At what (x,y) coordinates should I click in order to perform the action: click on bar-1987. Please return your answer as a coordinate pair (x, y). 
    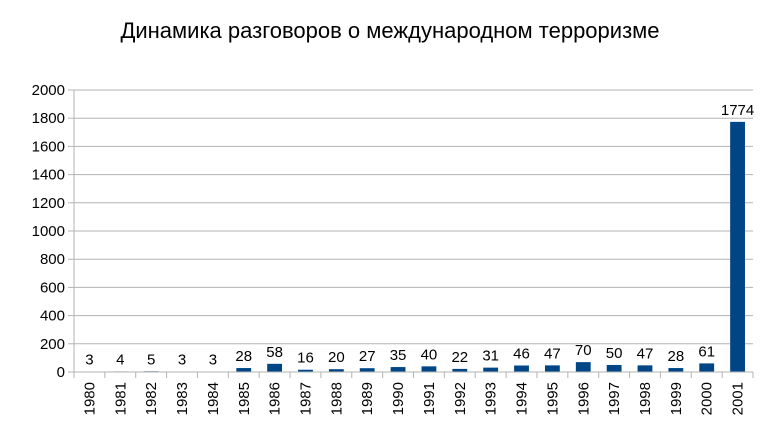
    Looking at the image, I should click on (305, 370).